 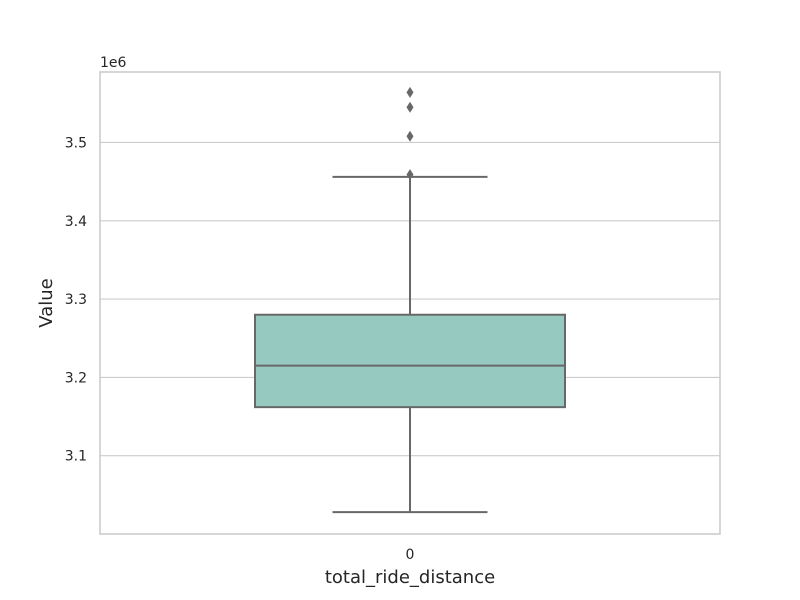 I want to click on y-axis-offset-label: 1e6, so click(x=113, y=63).